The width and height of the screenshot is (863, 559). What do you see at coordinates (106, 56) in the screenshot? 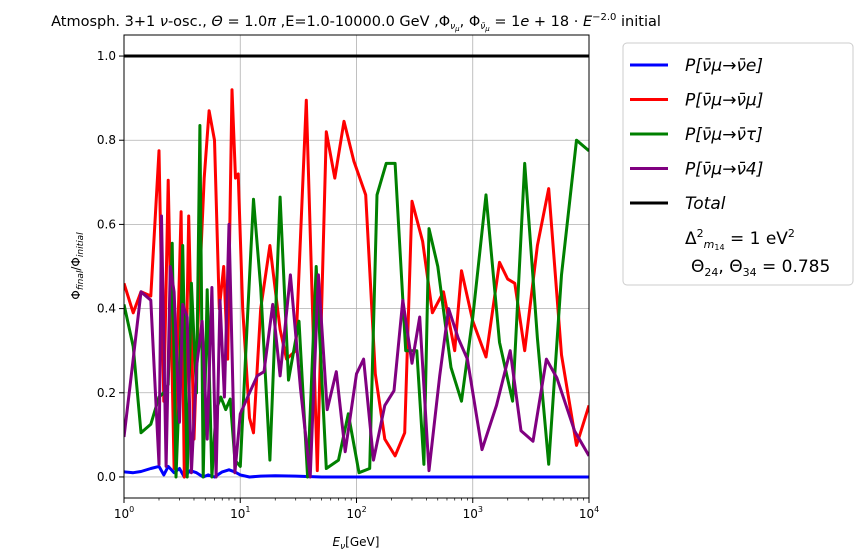
I see `y-tick-label: 1.0` at bounding box center [106, 56].